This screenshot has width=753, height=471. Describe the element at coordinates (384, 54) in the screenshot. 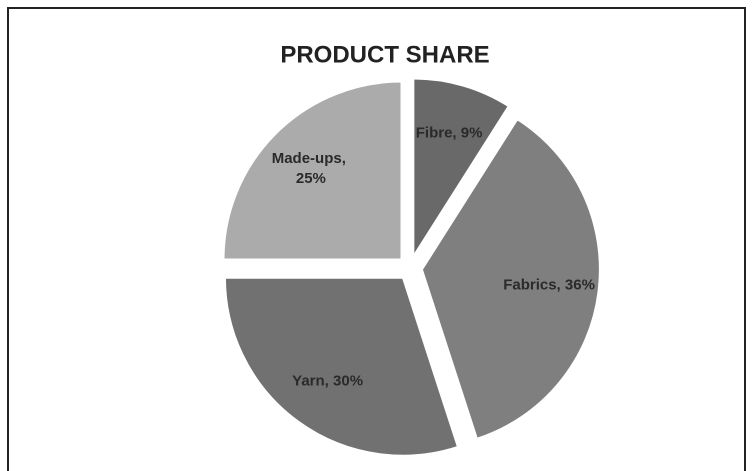

I see `chart-title: PRODUCT SHARE` at that location.